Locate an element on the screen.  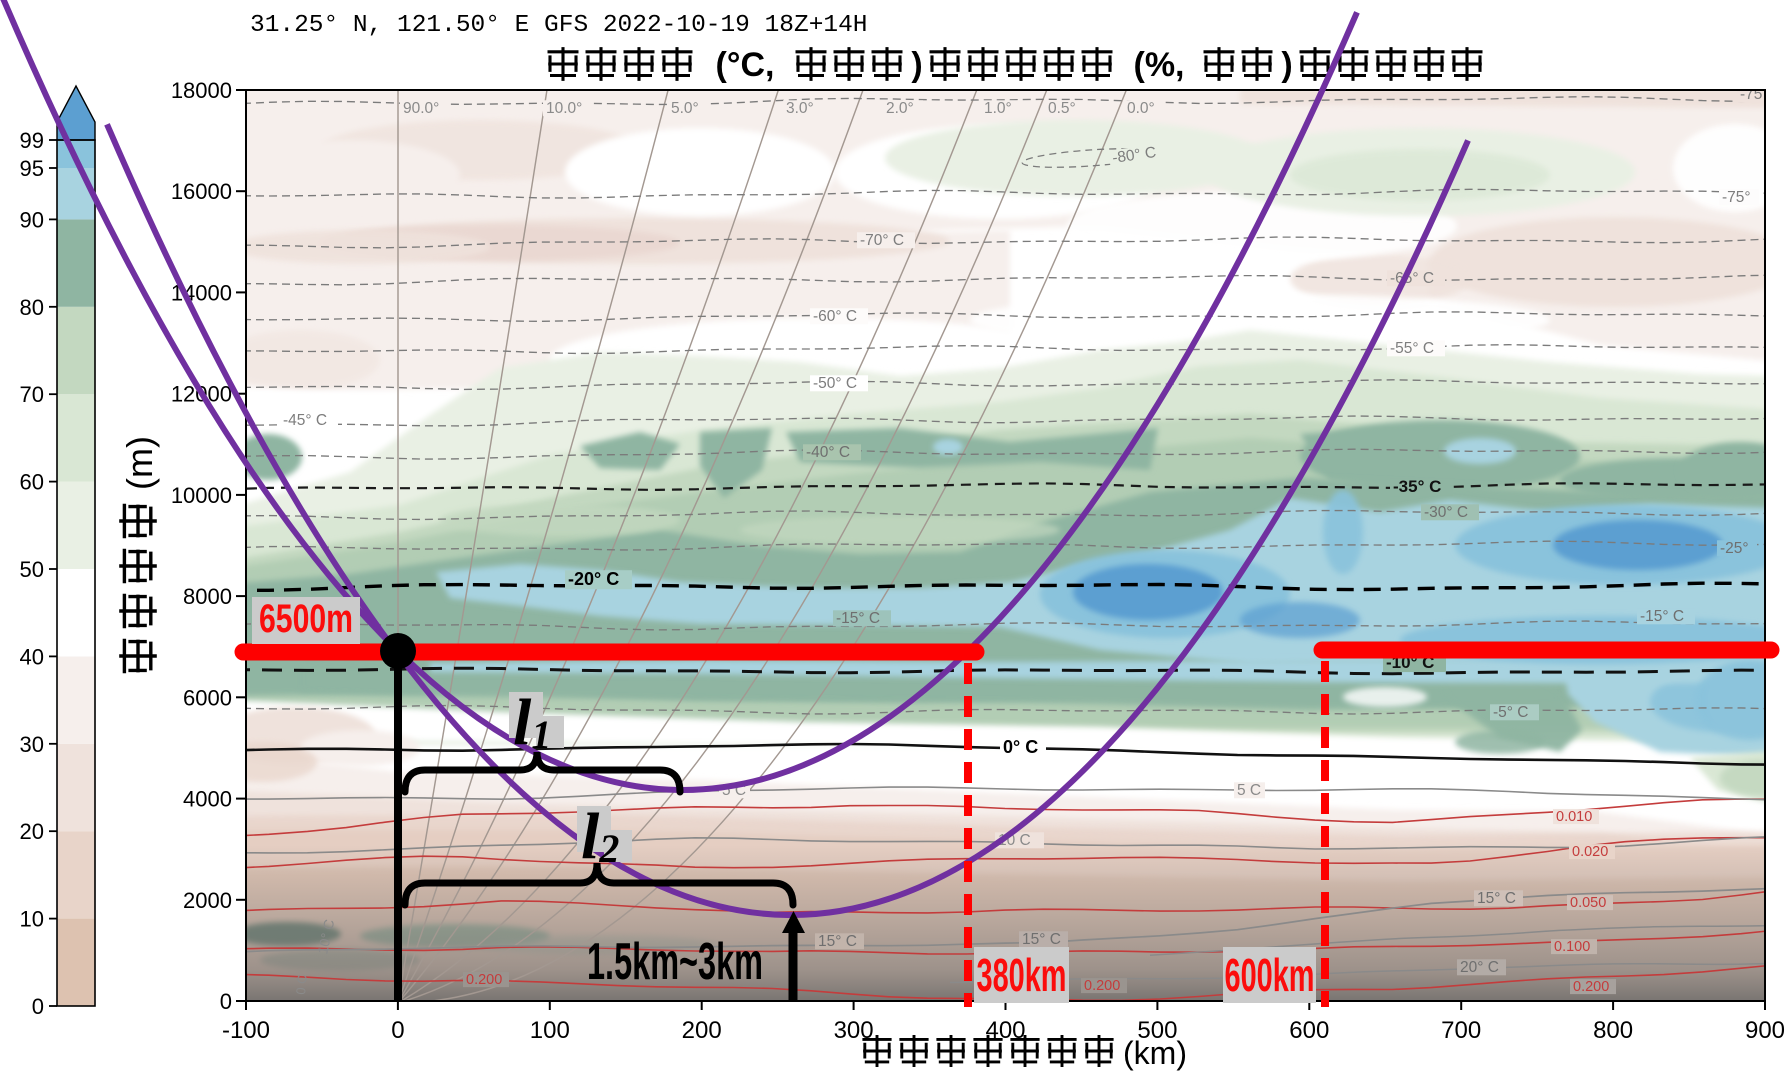
svg-text: 0.050 is located at coordinates (1588, 903).